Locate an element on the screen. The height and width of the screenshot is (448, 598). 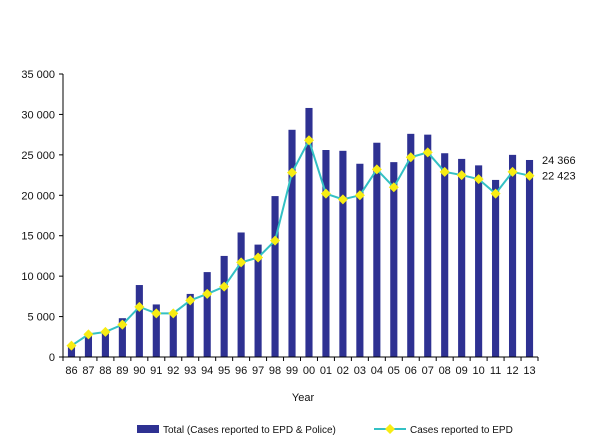
x-tick-label: 86 is located at coordinates (71, 371).